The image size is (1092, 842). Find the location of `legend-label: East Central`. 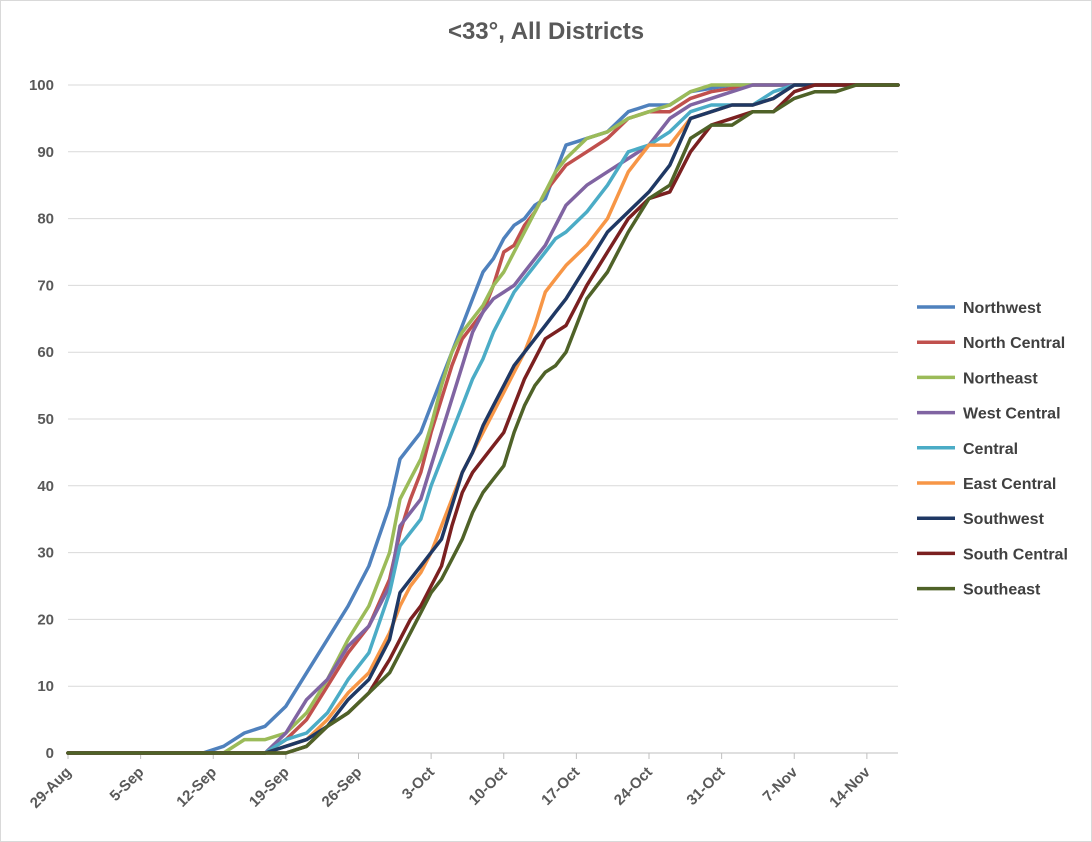

legend-label: East Central is located at coordinates (1009, 484).